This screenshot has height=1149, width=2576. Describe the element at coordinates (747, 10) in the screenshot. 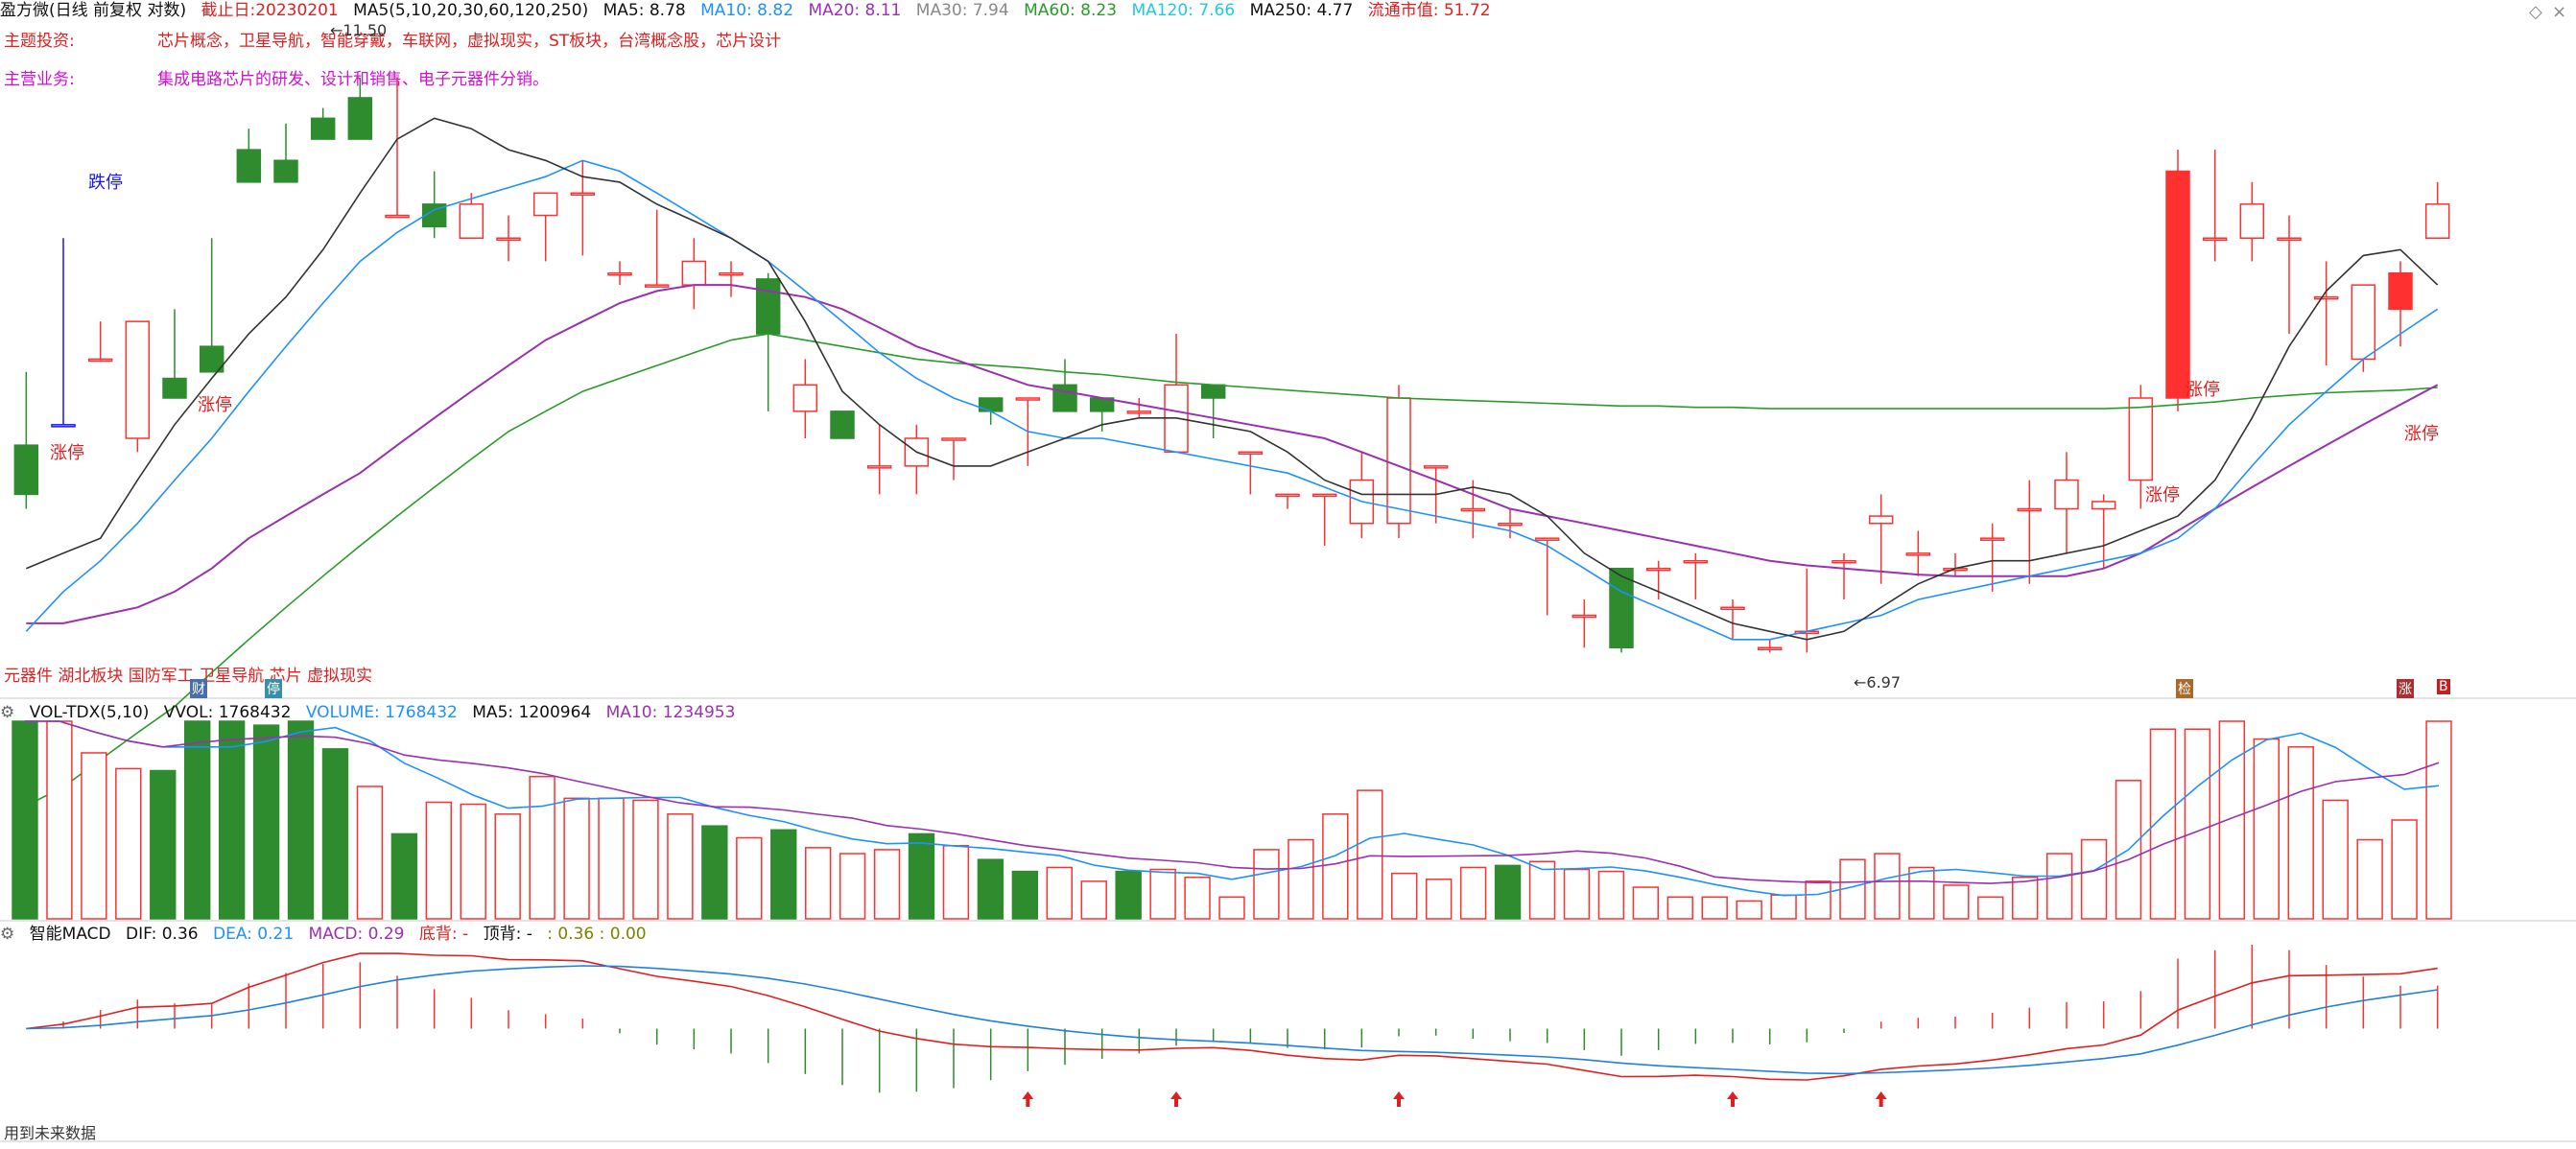

I see `ma10-value: MA10: 8.82` at that location.